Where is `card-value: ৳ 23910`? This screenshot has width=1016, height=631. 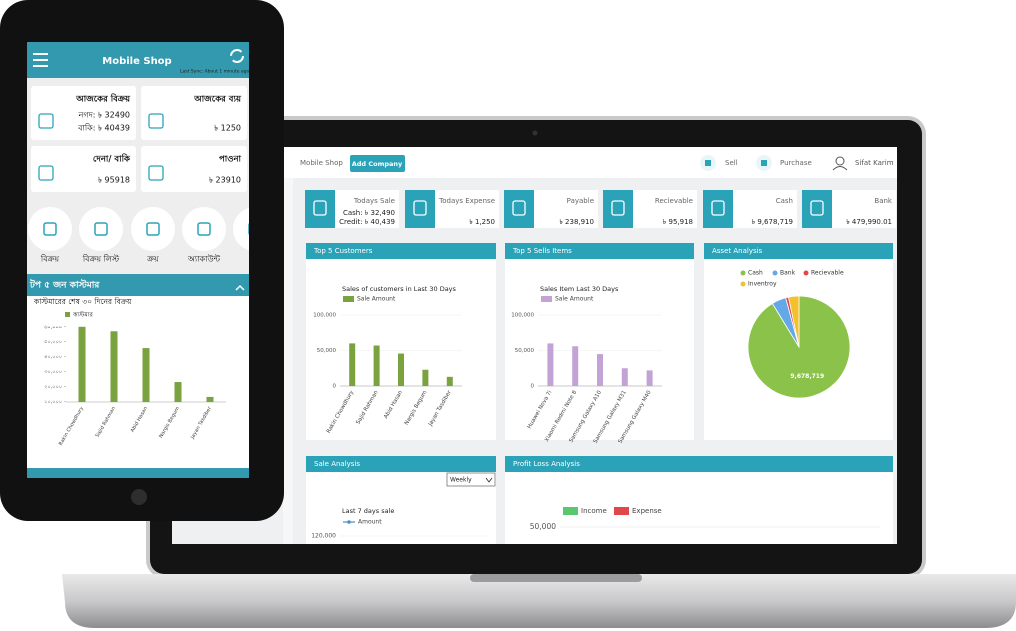 card-value: ৳ 23910 is located at coordinates (225, 180).